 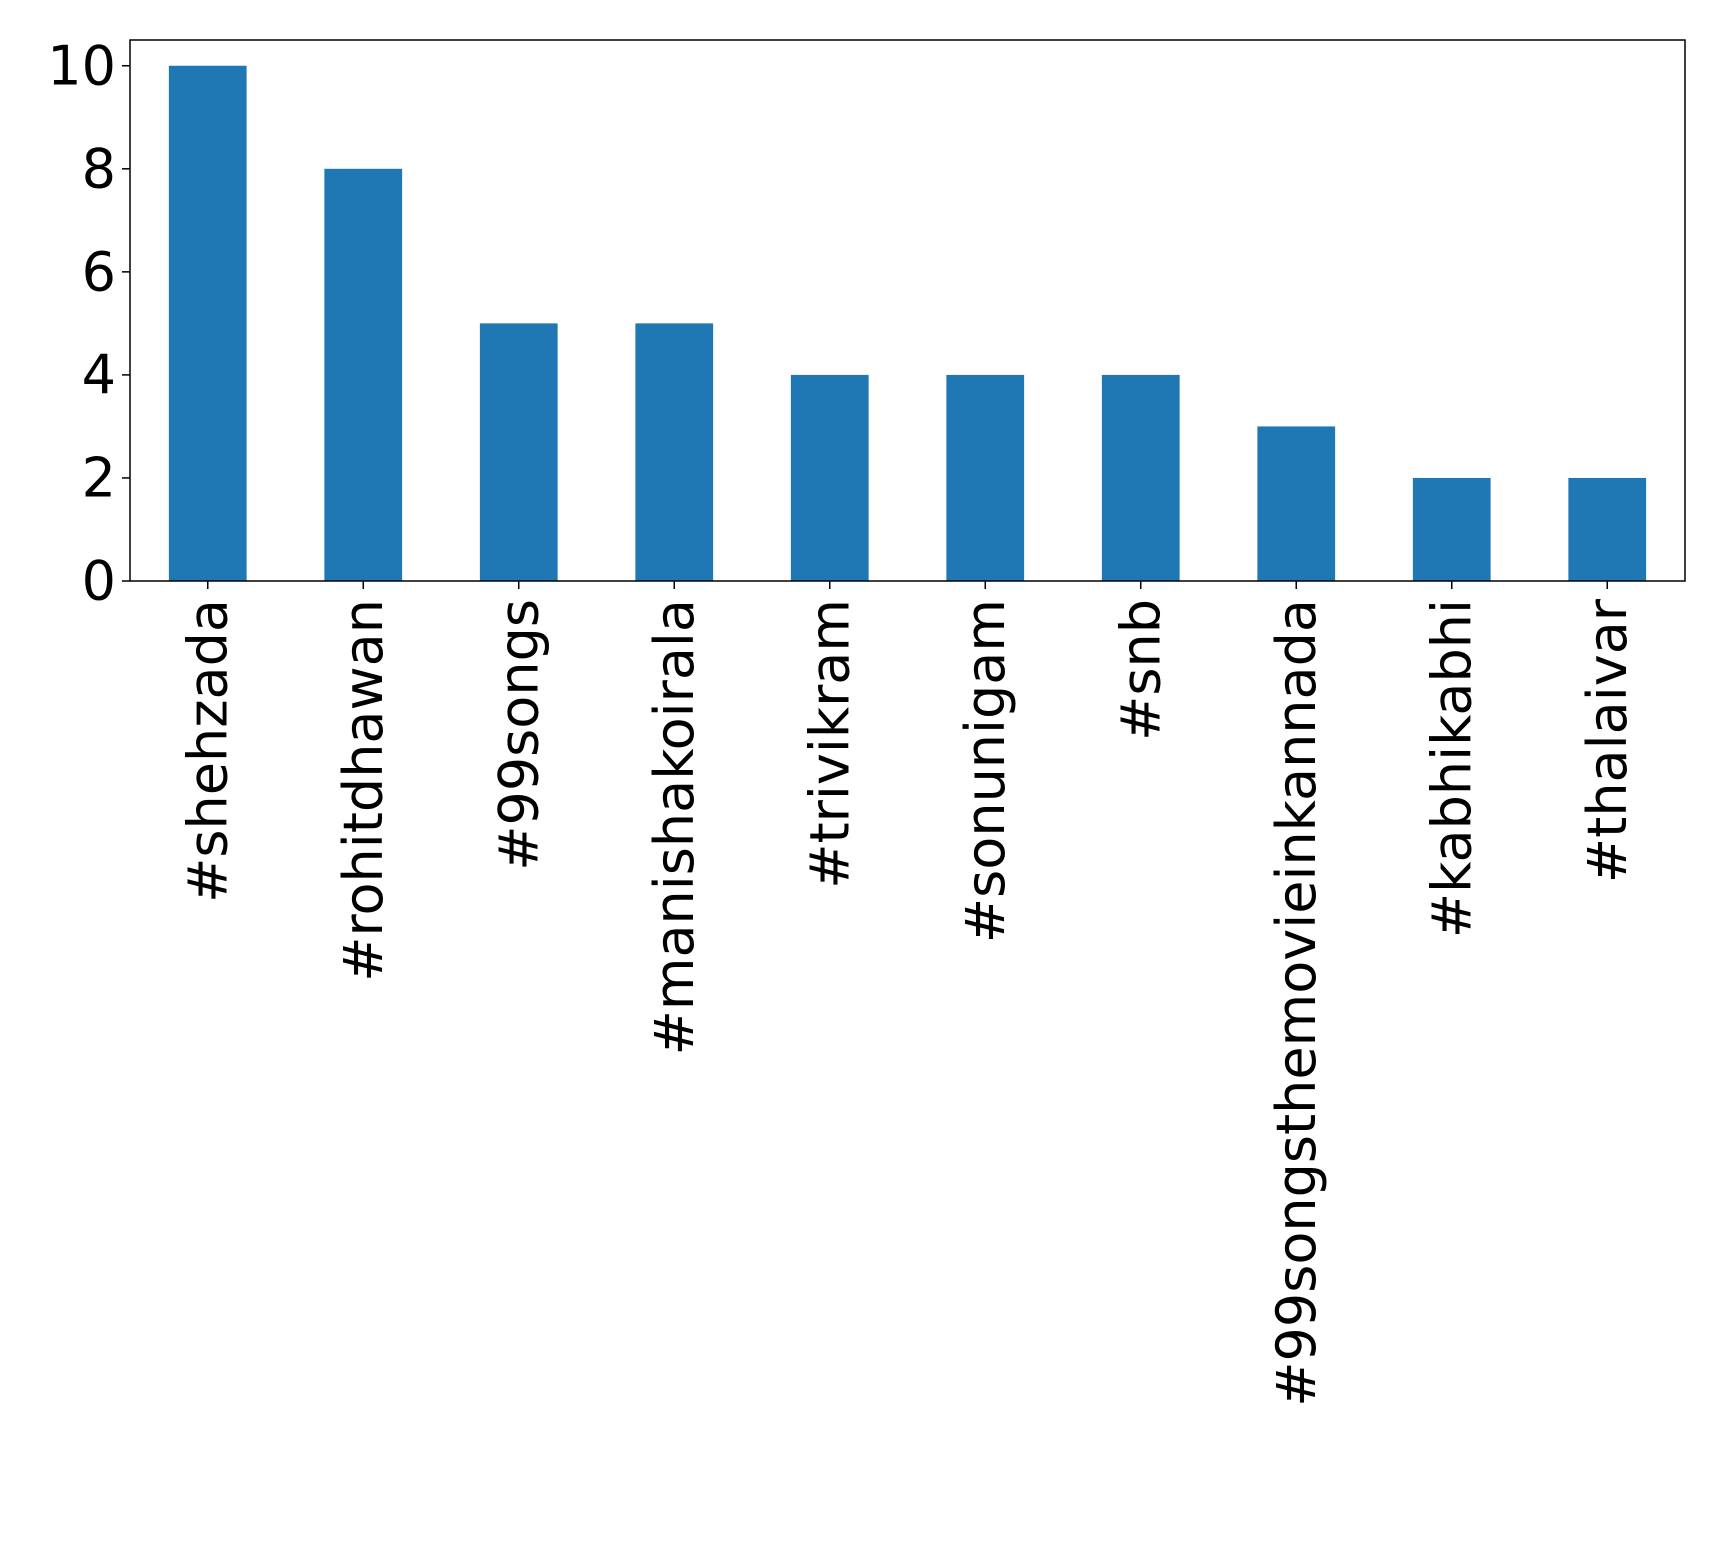 What do you see at coordinates (1451, 768) in the screenshot?
I see `x-tick-label-kabhikabhi: #kabhikabhi` at bounding box center [1451, 768].